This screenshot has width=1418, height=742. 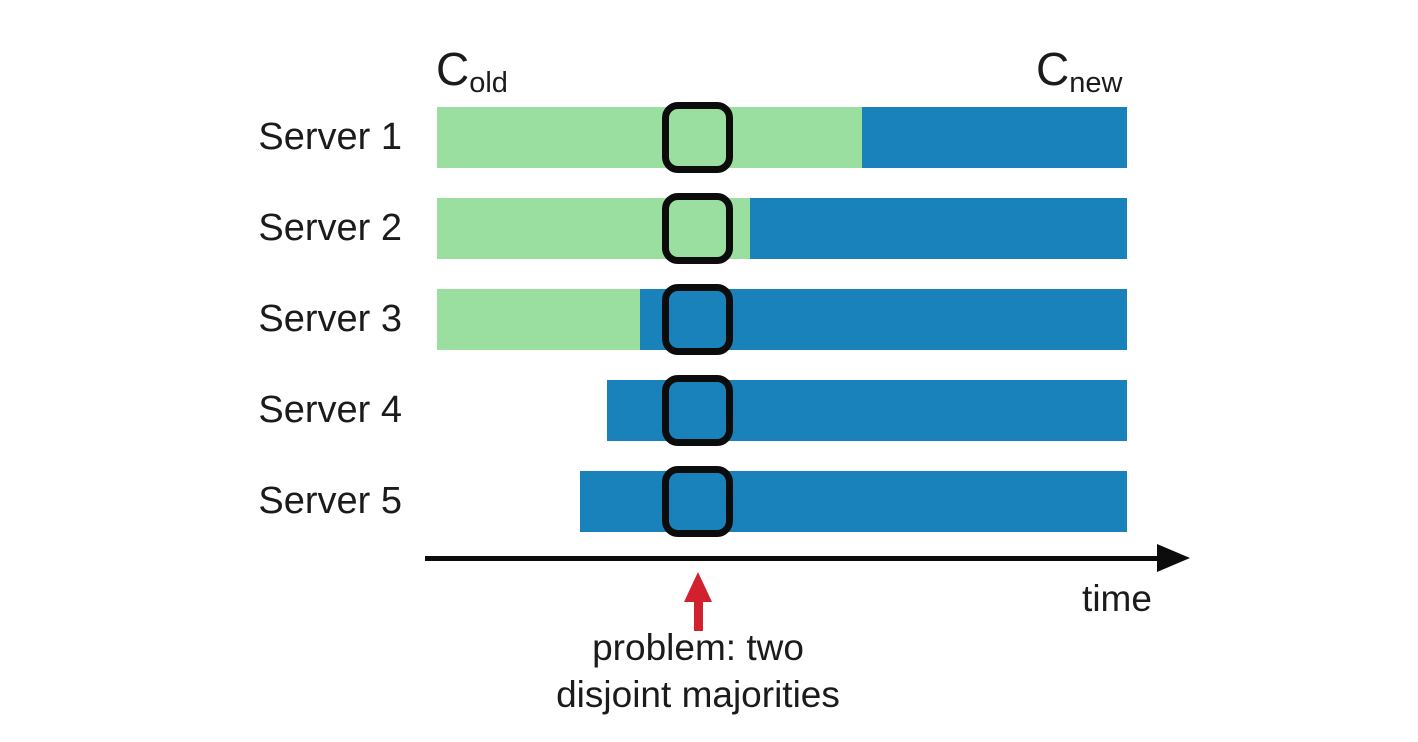 I want to click on time-axis-arrowhead-icon, so click(x=1173, y=558).